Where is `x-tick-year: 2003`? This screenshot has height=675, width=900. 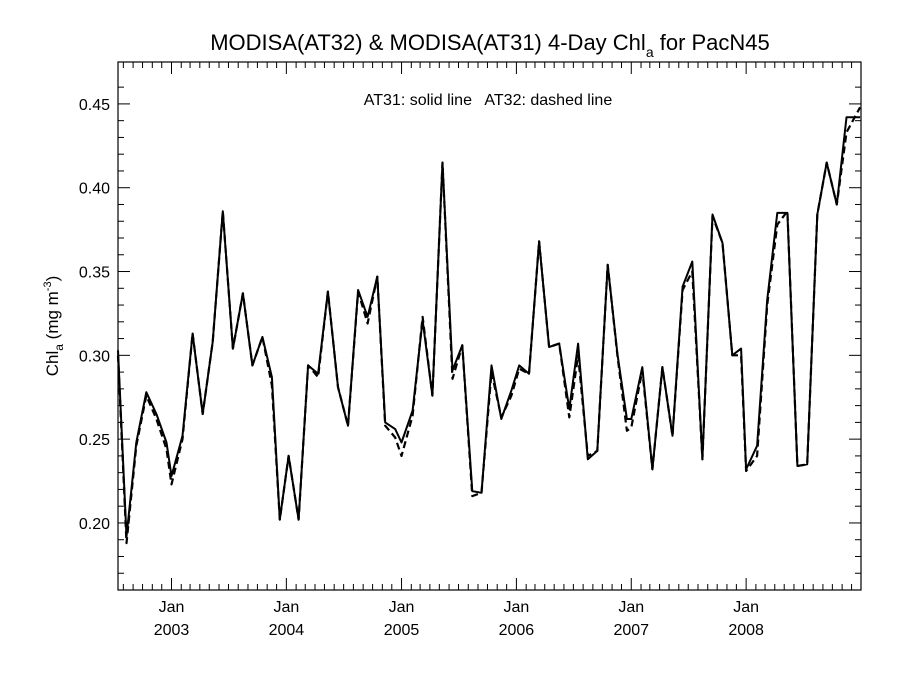 x-tick-year: 2003 is located at coordinates (172, 630).